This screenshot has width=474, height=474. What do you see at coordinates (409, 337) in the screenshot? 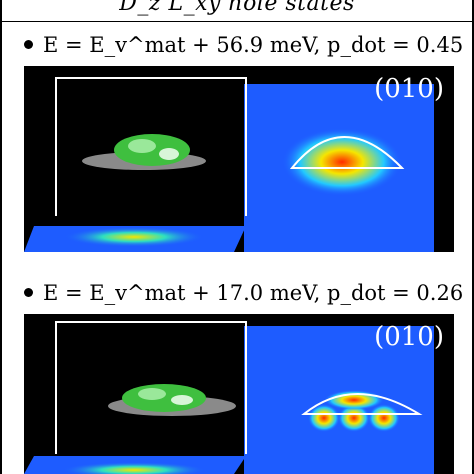
I see `panel-2-orientation-label: (010)` at bounding box center [409, 337].